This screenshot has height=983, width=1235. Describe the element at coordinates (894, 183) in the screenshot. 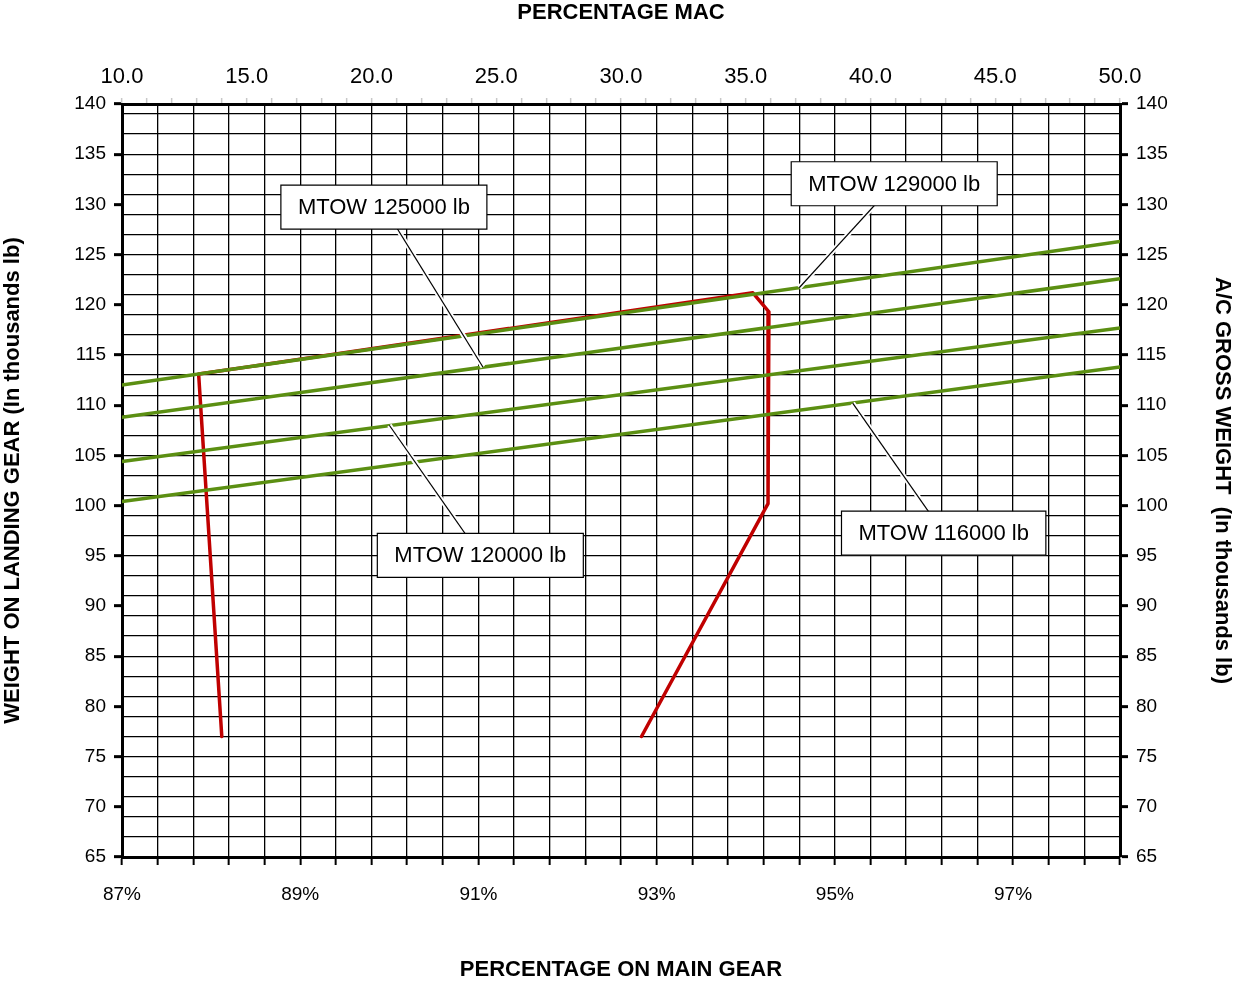

I see `annotation: MTOW 129000 lb` at that location.